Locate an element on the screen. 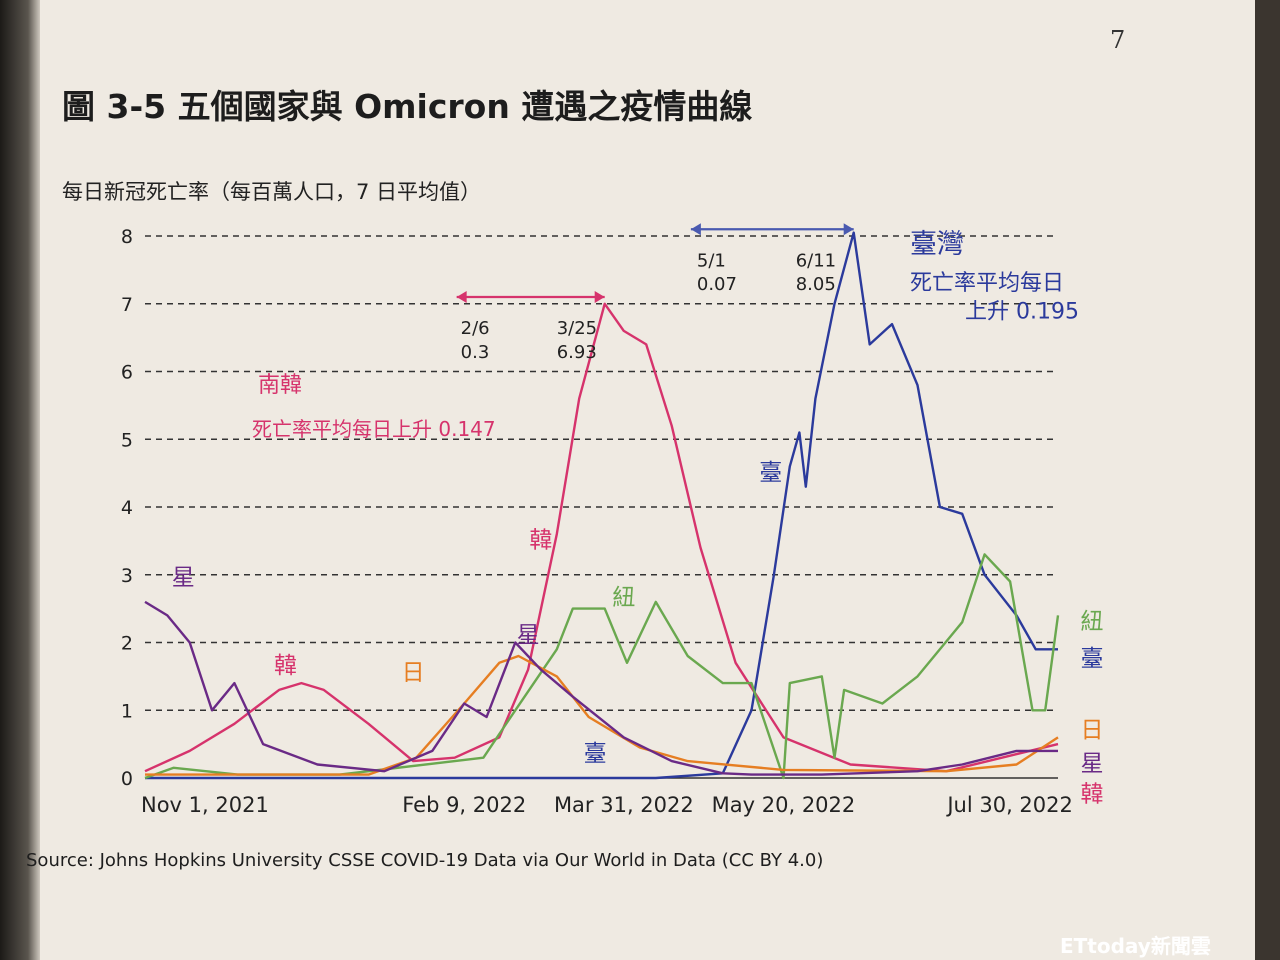 The width and height of the screenshot is (1280, 960). taiwan-start-date: 5/1 is located at coordinates (711, 260).